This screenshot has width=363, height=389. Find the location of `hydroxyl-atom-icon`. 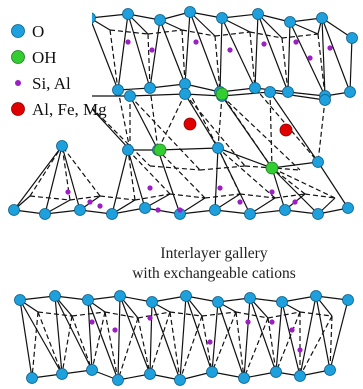

hydroxyl-atom-icon is located at coordinates (18, 57).